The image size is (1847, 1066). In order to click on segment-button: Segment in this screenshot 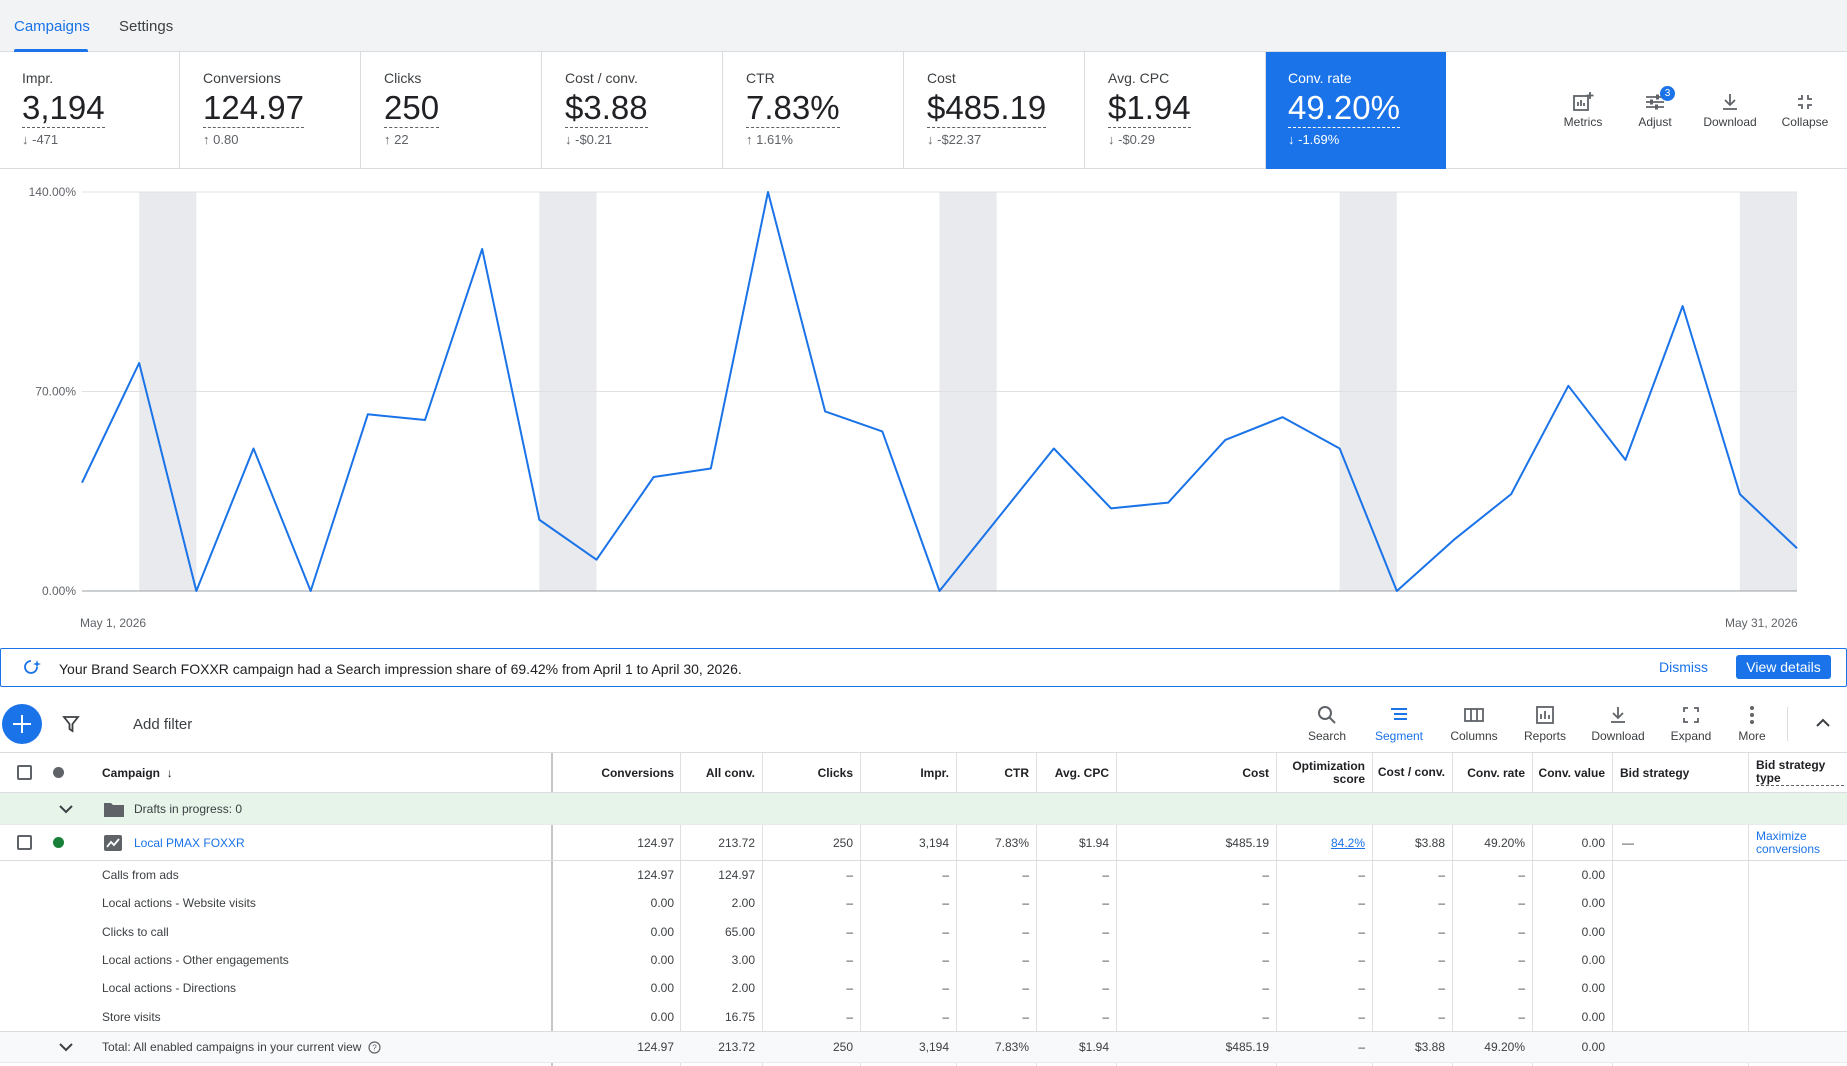, I will do `click(1399, 724)`.